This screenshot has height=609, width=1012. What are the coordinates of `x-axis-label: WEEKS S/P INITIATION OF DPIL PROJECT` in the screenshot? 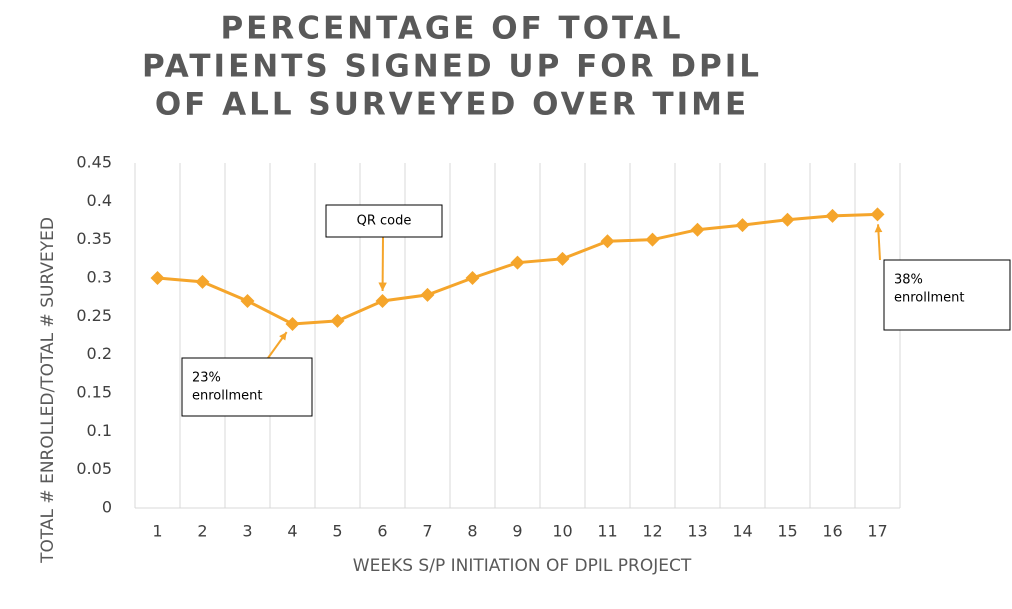 It's located at (522, 566).